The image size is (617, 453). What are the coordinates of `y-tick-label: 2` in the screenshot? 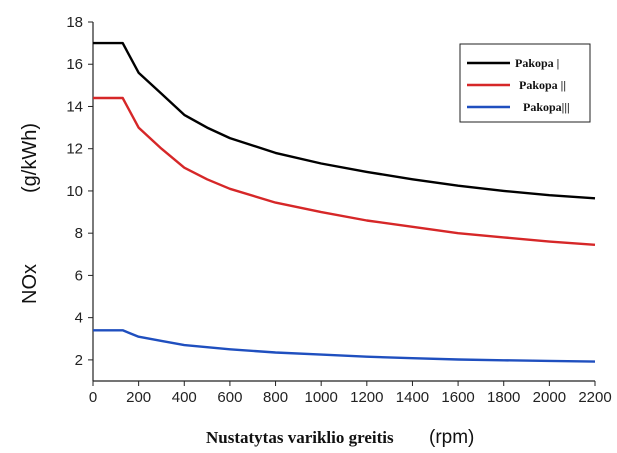 It's located at (79, 360).